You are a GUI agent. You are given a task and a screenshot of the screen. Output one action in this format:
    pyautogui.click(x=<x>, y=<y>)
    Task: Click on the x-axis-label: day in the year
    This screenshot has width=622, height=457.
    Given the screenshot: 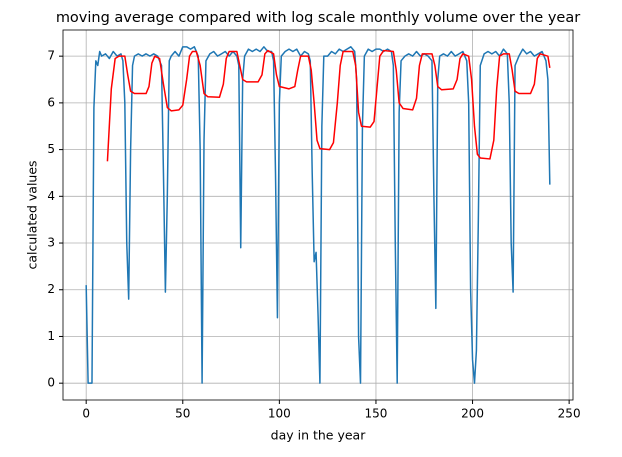 What is the action you would take?
    pyautogui.click(x=319, y=435)
    